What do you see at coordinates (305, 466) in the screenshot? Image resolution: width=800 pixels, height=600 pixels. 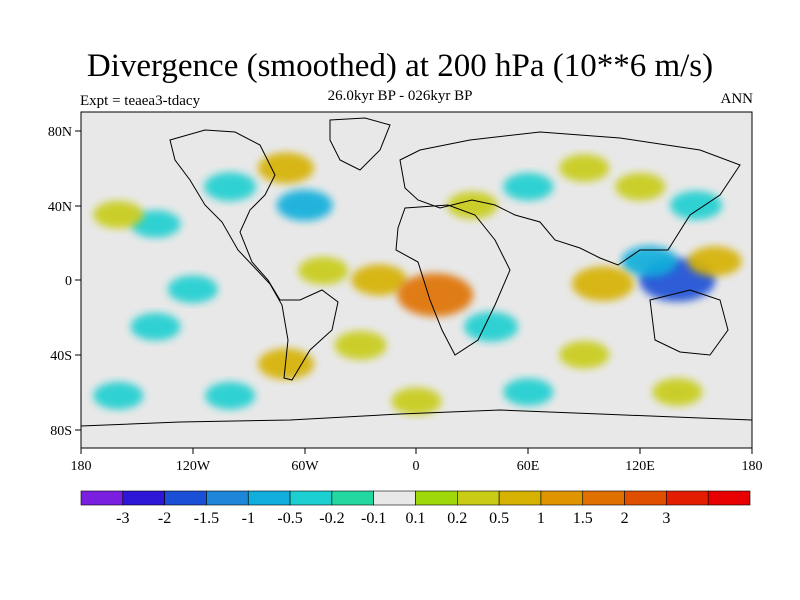 I see `x-tick-label: 60W` at bounding box center [305, 466].